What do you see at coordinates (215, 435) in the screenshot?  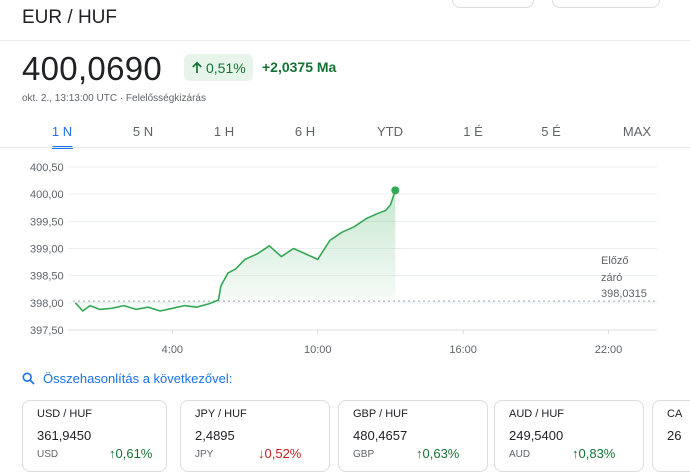 I see `card-value: 2,4895` at bounding box center [215, 435].